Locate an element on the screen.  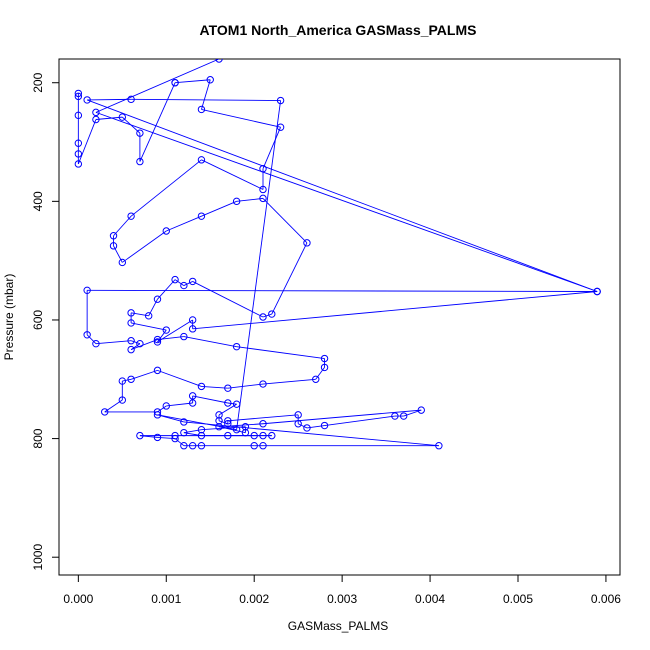
x-tick-label: 0.001 is located at coordinates (166, 599).